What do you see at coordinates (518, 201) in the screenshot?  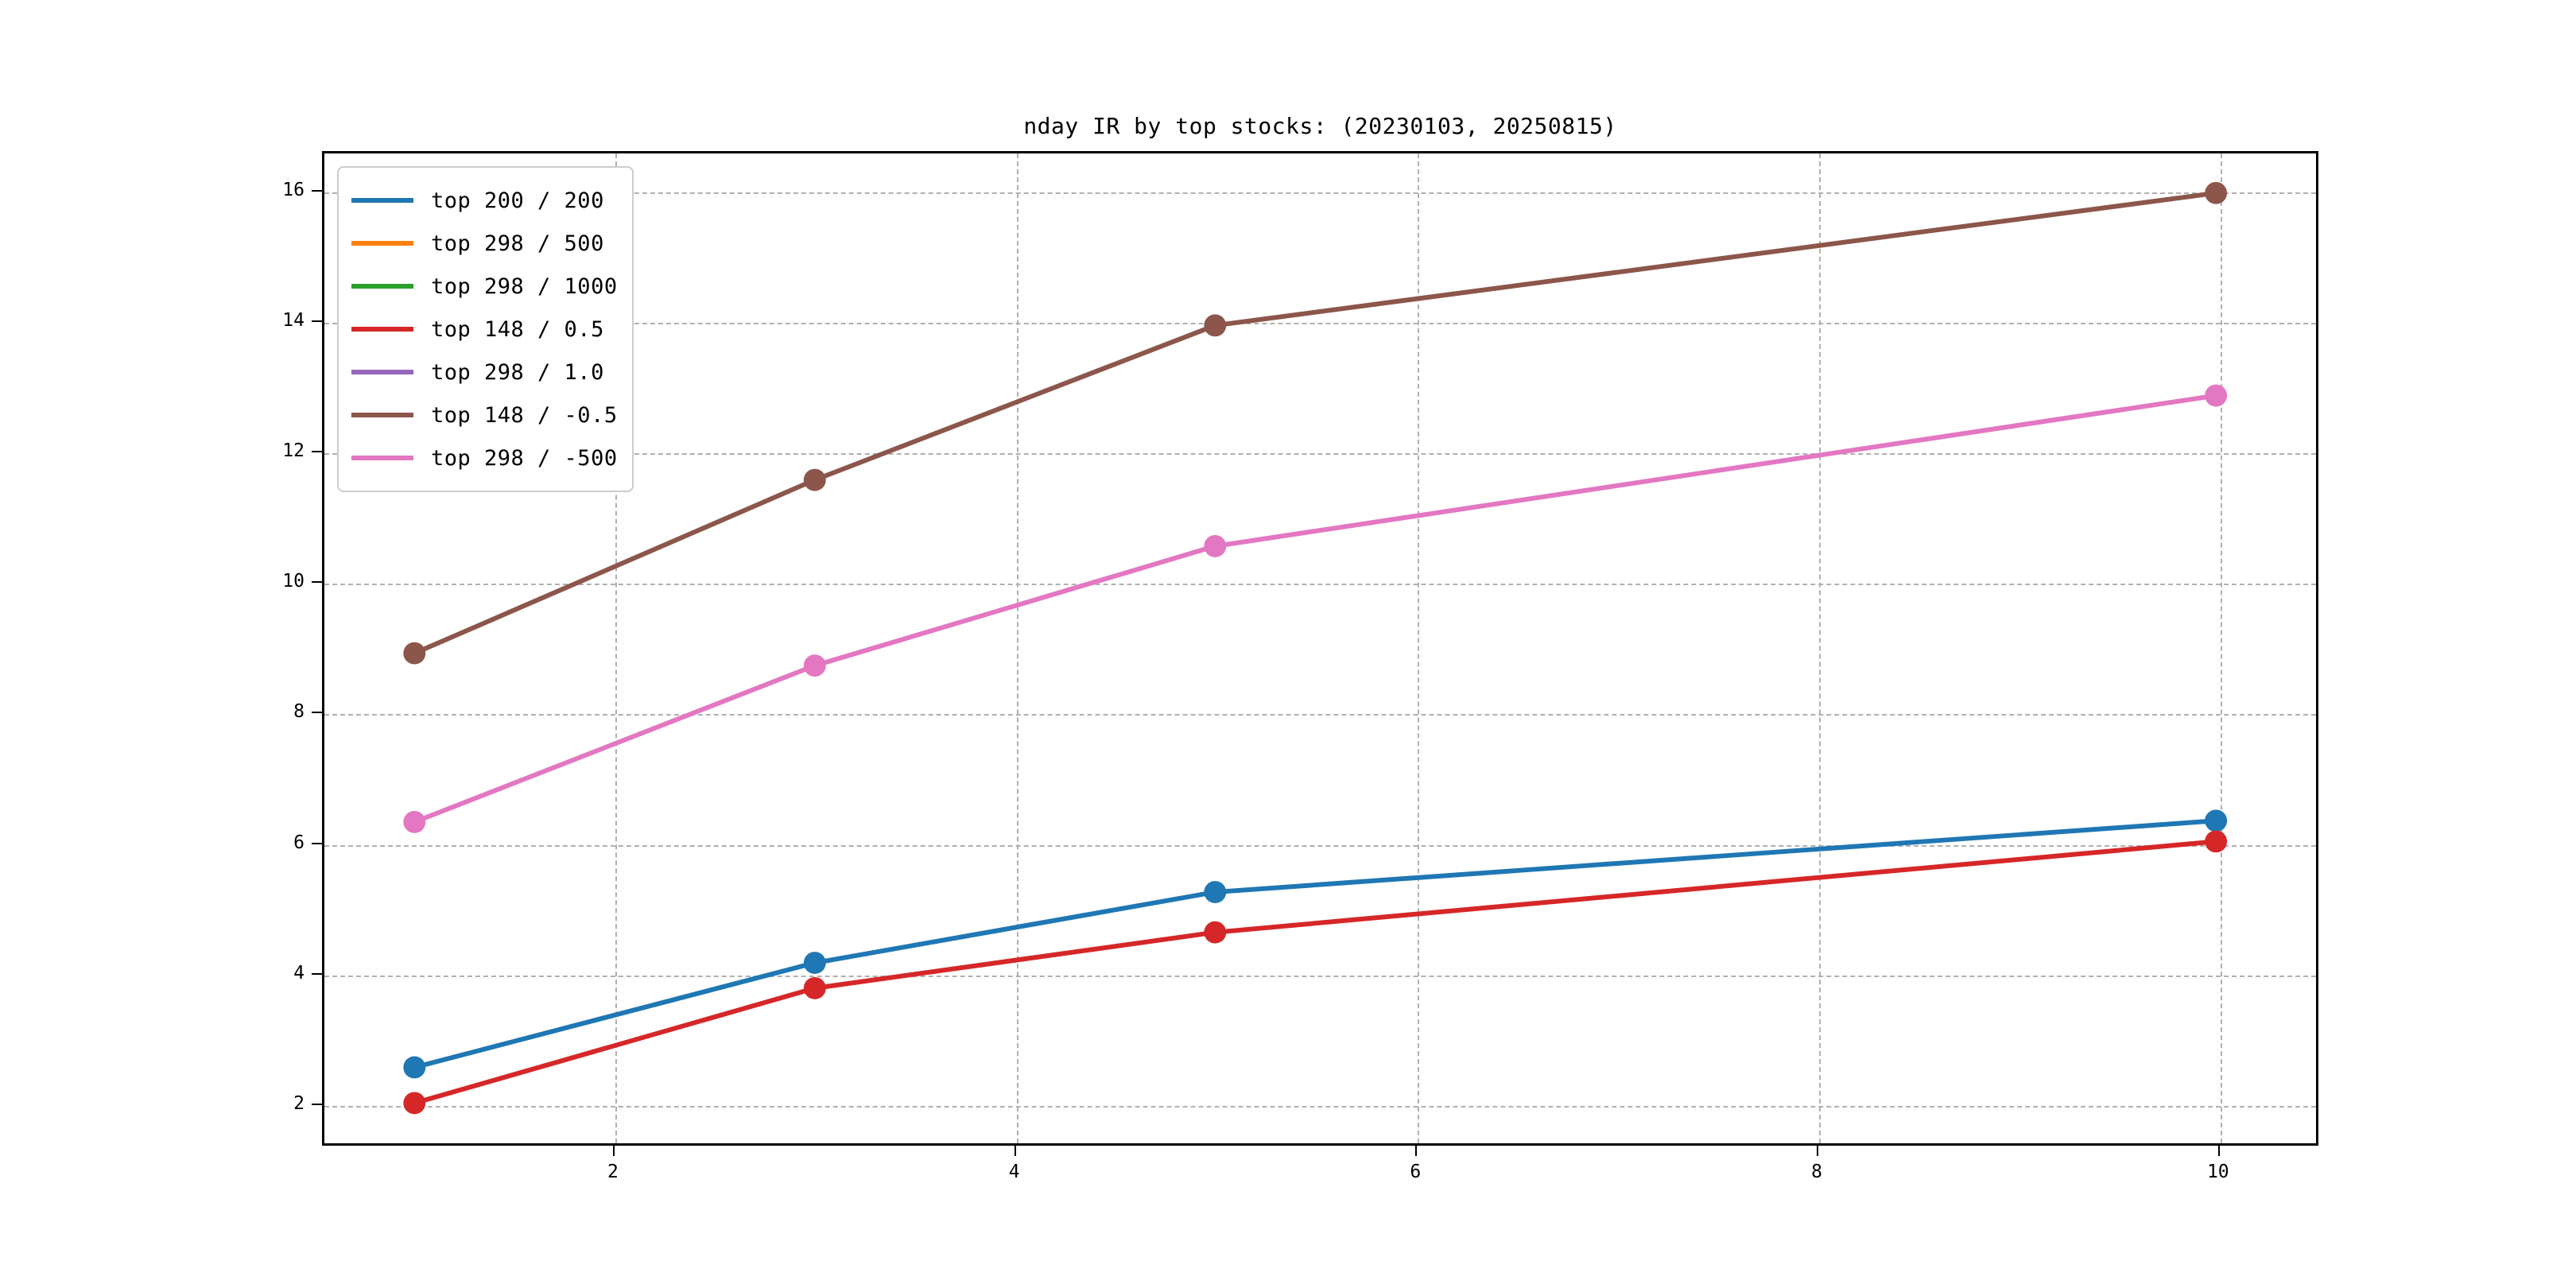 I see `legend-item-label: top 200 / 200` at bounding box center [518, 201].